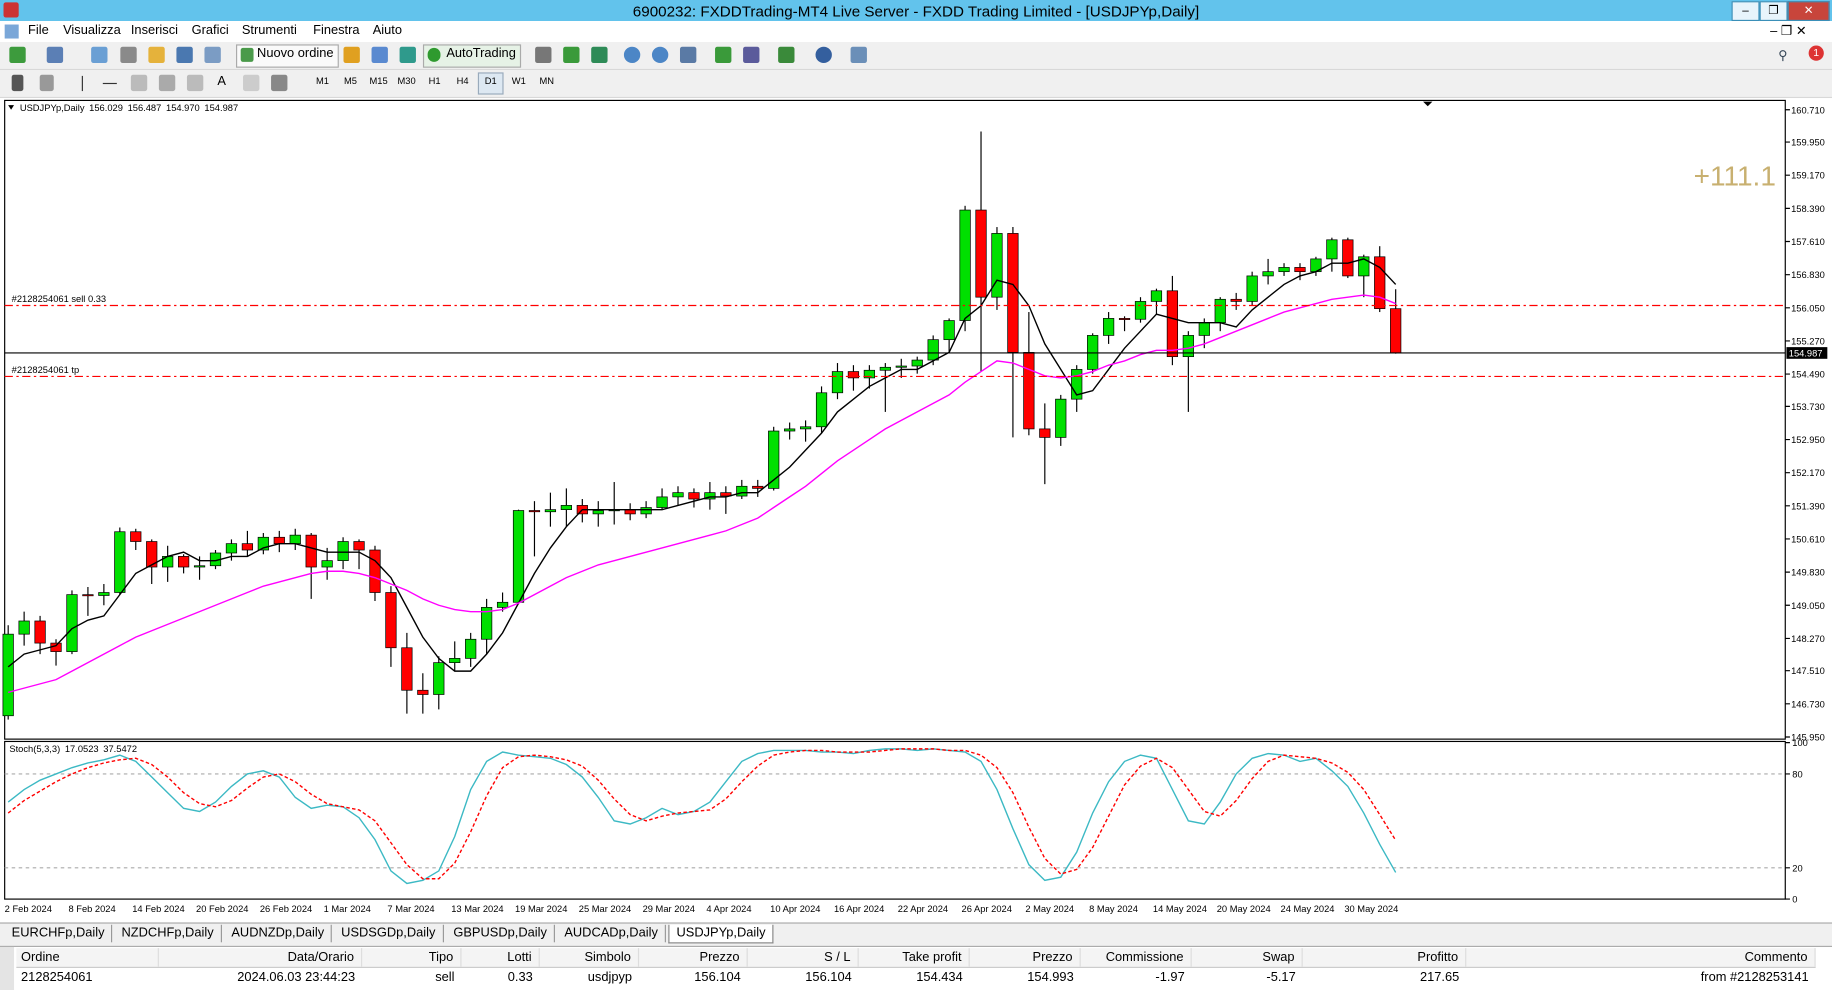 The image size is (1832, 990). What do you see at coordinates (859, 909) in the screenshot?
I see `x-tick-label: 16 Apr 2024` at bounding box center [859, 909].